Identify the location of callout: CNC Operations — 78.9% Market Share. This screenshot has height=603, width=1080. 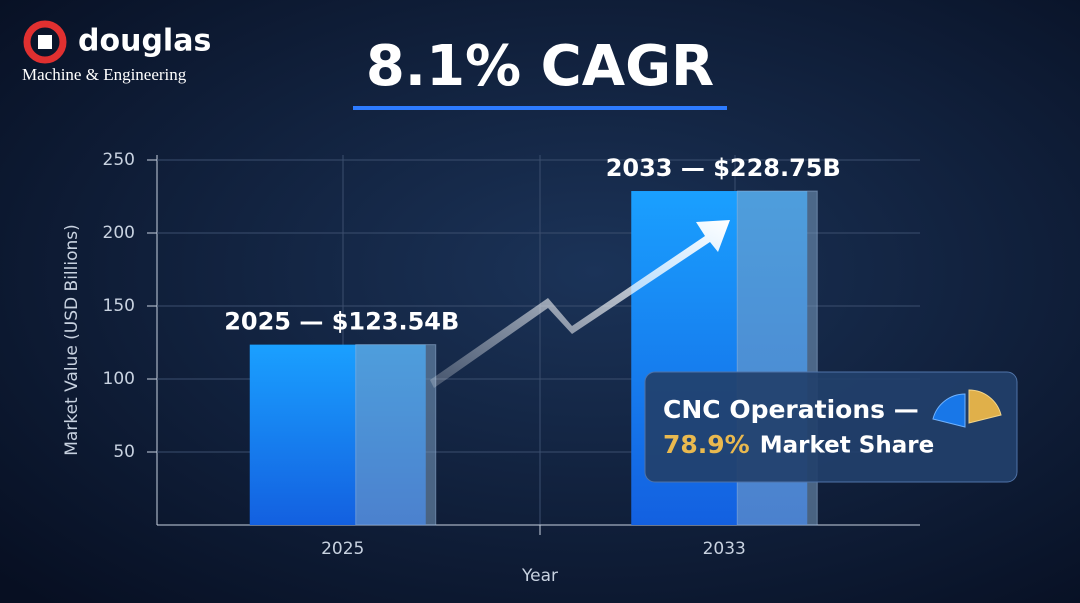
(831, 427).